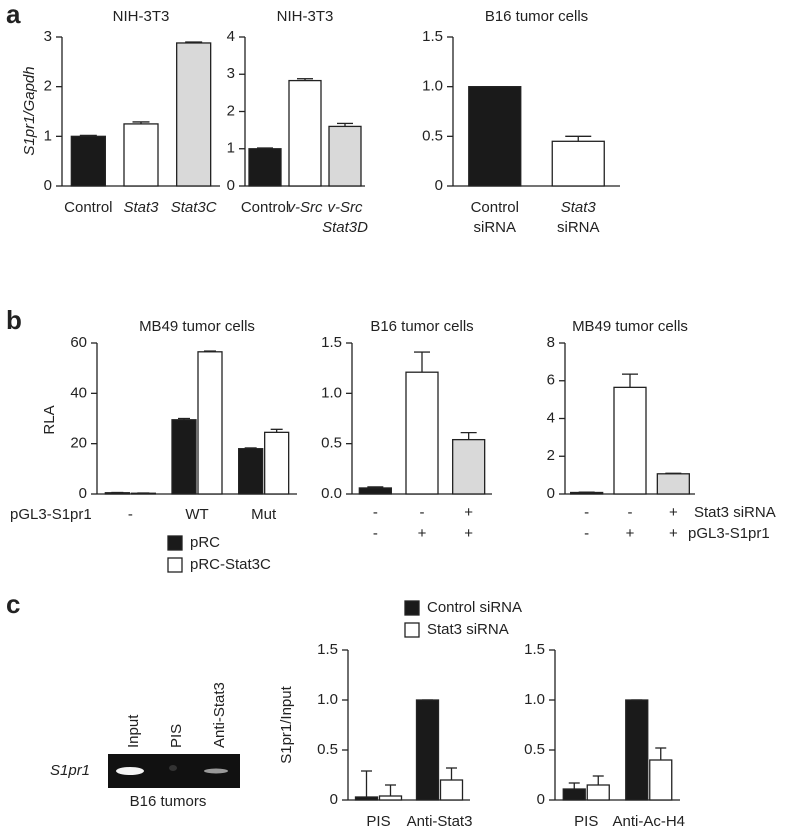 This screenshot has width=800, height=836. I want to click on legend-label: Stat3 siRNA, so click(468, 629).